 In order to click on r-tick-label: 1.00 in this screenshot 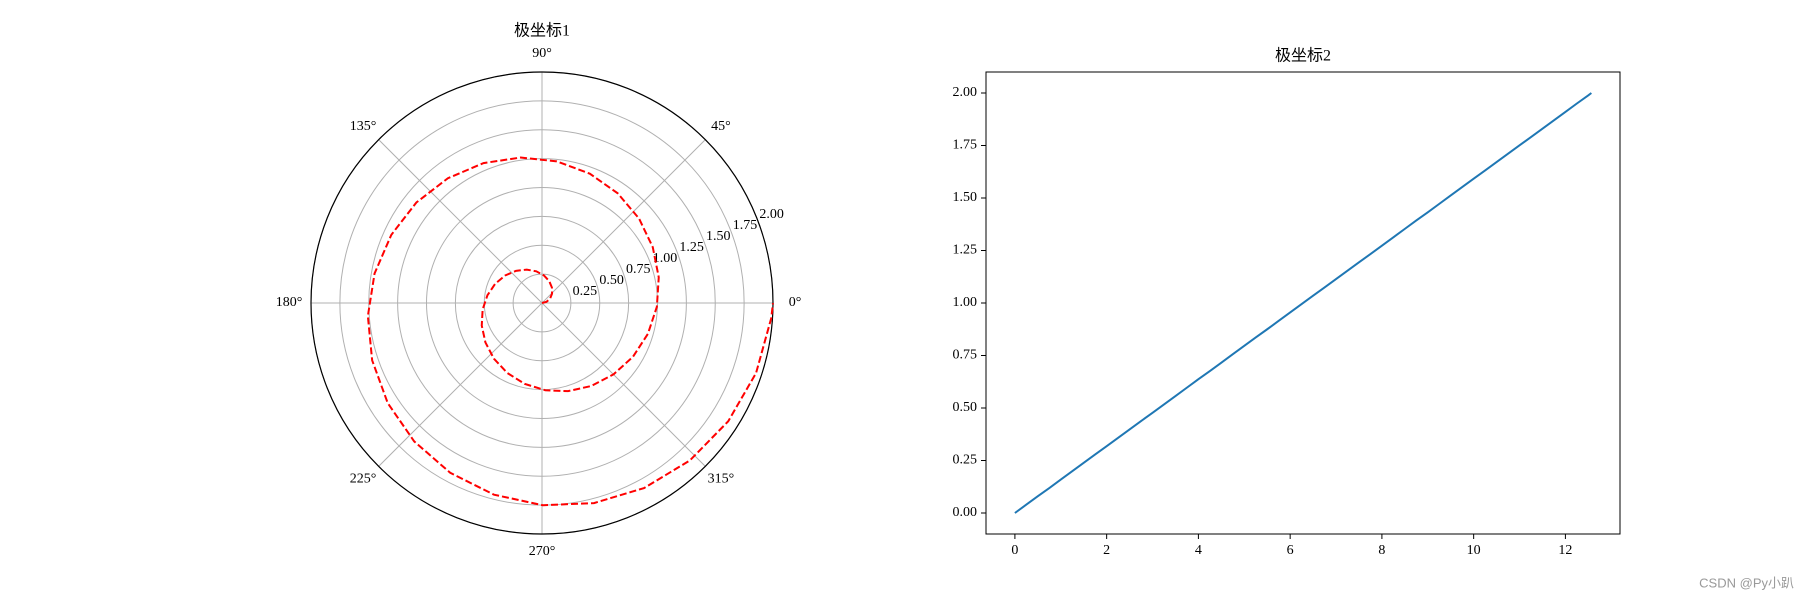, I will do `click(665, 258)`.